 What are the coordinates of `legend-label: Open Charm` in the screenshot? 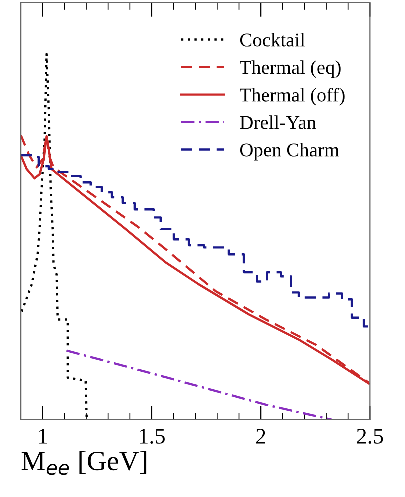 It's located at (290, 152).